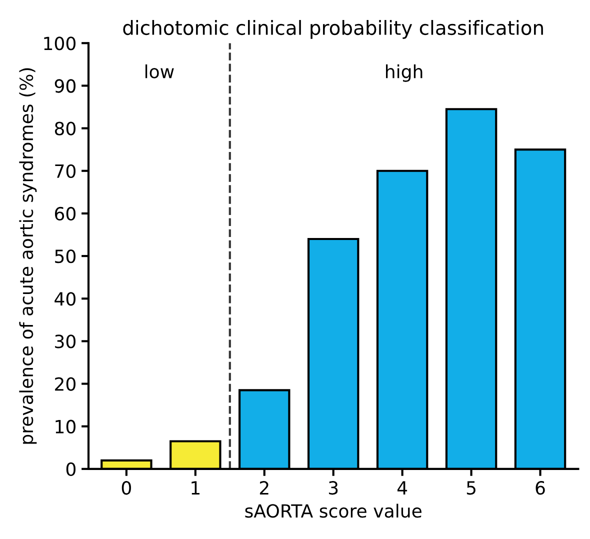  I want to click on annotation: high, so click(404, 73).